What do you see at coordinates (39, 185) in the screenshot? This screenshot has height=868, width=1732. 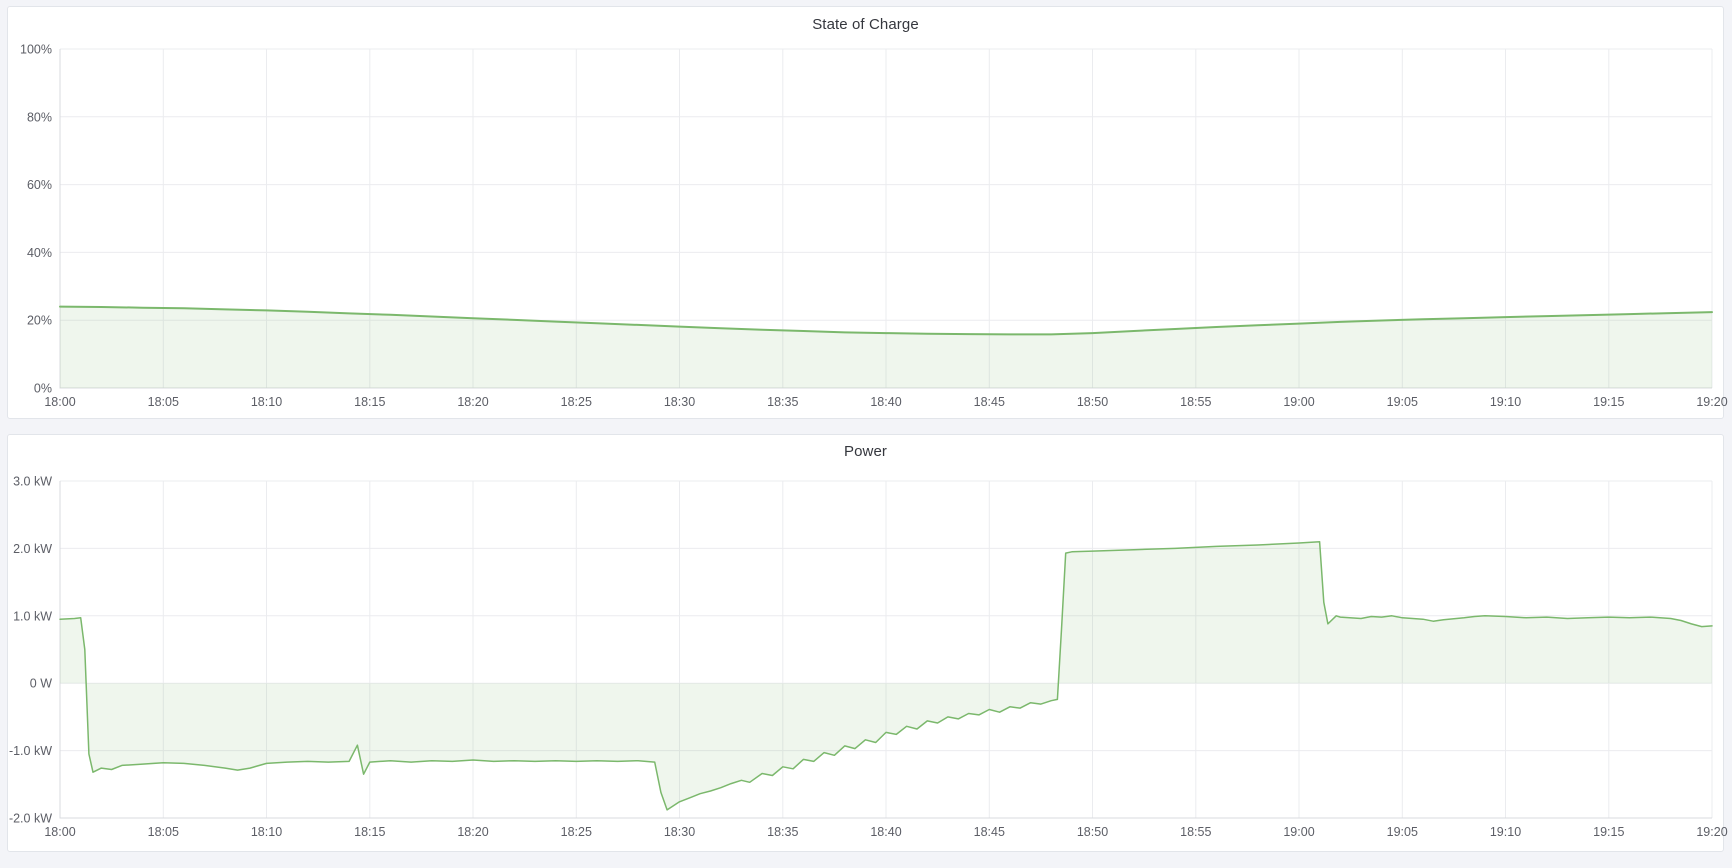 I see `svg-text: 60%` at bounding box center [39, 185].